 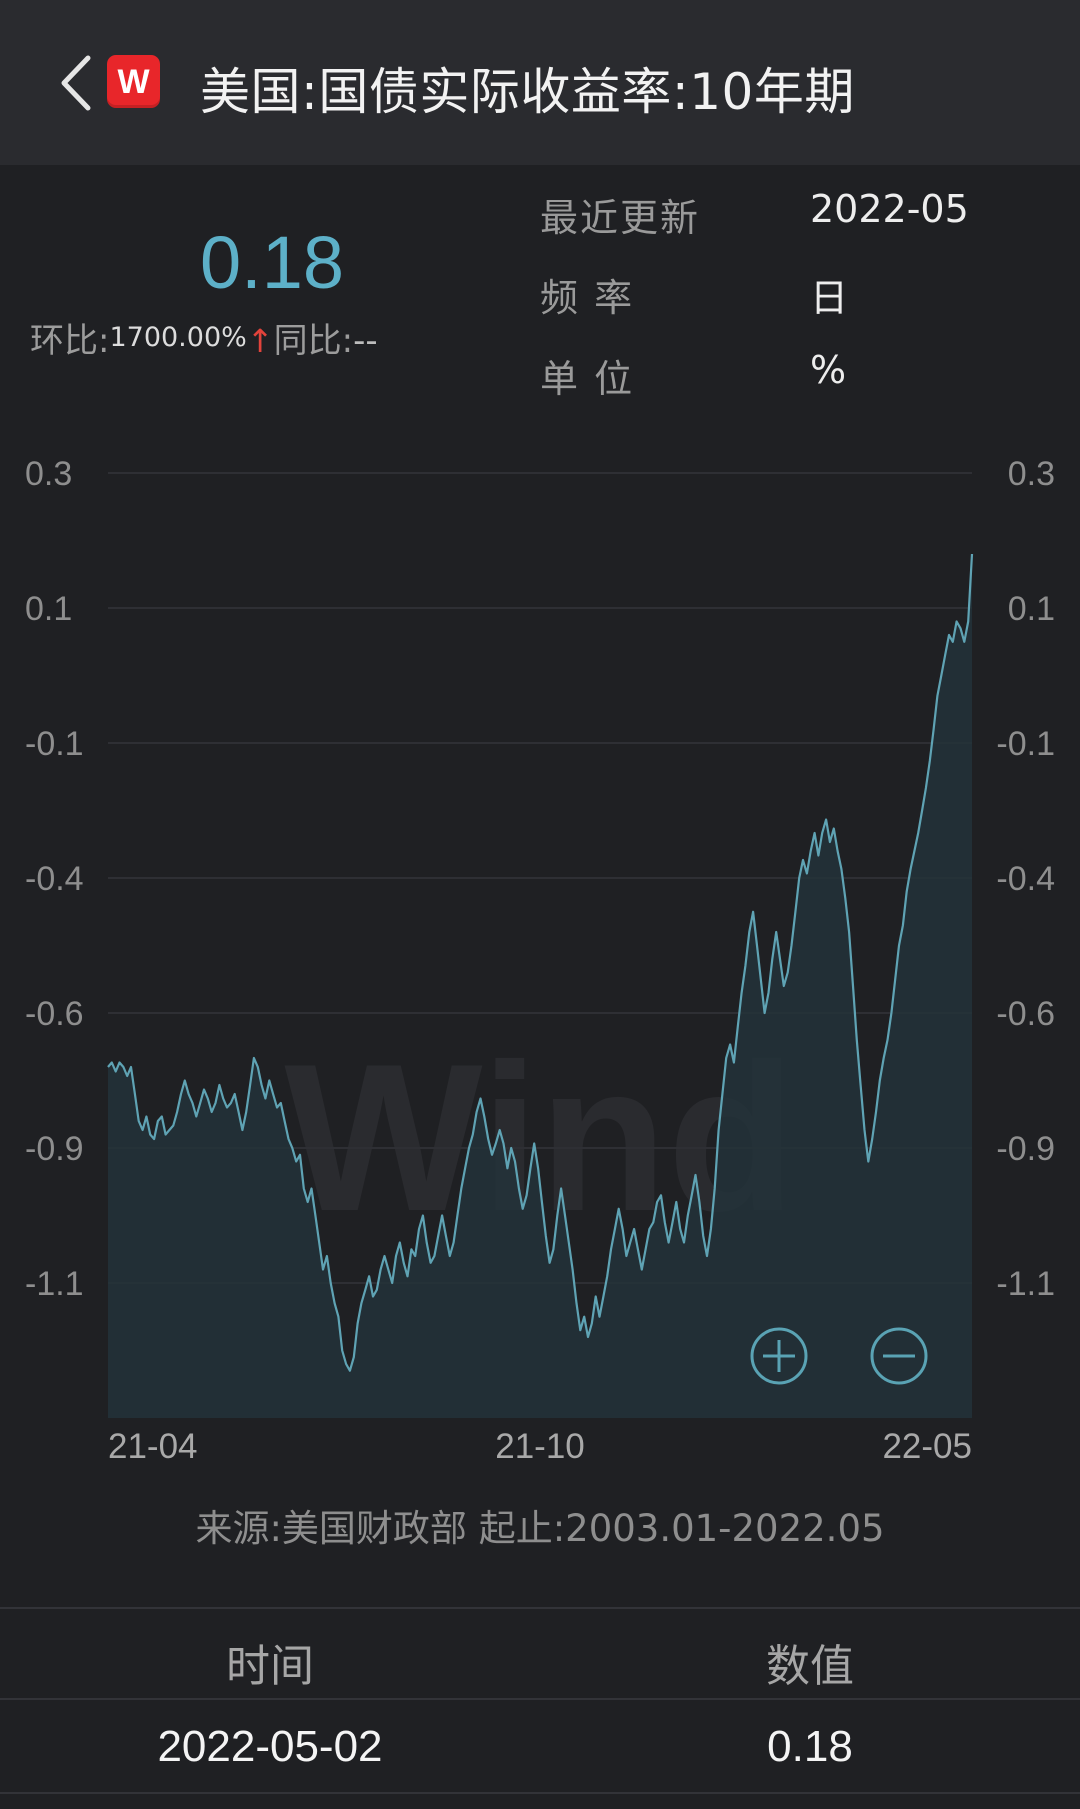 I want to click on y-tick-label-left: -1.1, so click(x=54, y=1284).